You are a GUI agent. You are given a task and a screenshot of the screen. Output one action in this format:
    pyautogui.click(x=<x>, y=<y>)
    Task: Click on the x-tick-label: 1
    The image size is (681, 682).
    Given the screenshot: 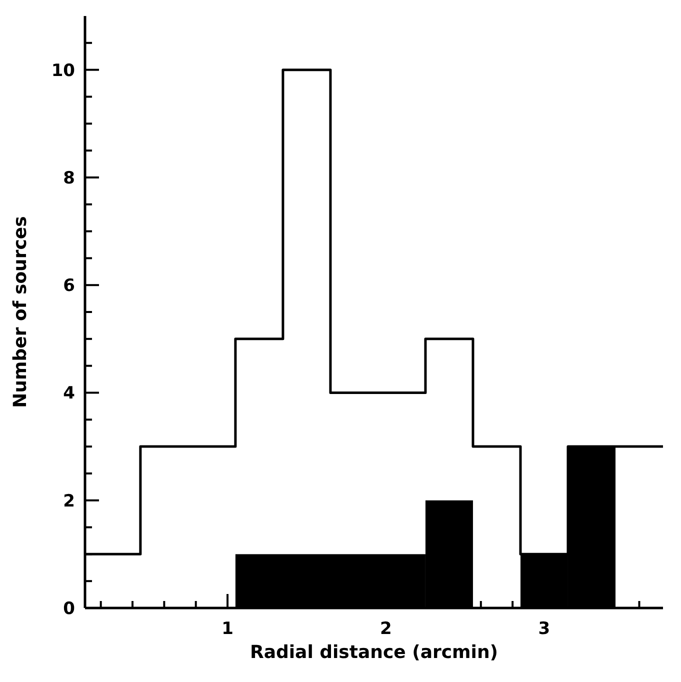 What is the action you would take?
    pyautogui.click(x=228, y=629)
    